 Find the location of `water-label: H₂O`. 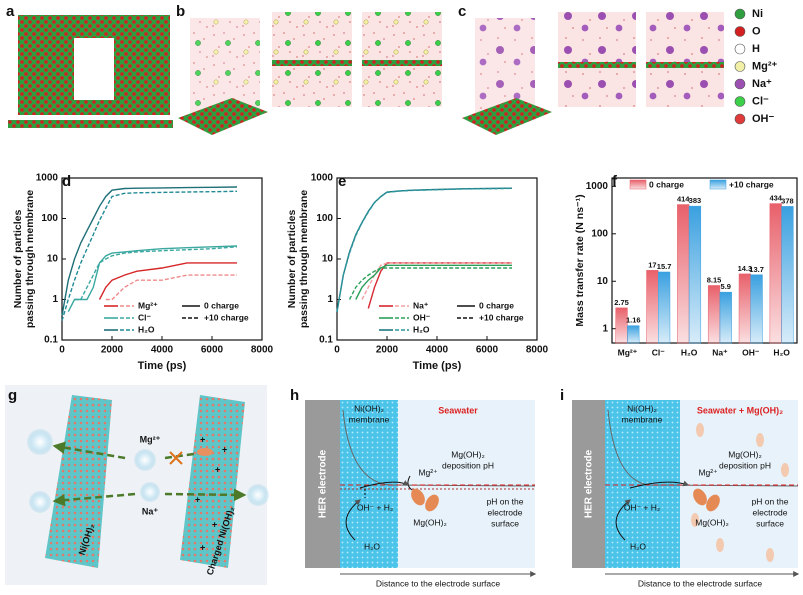

water-label: H₂O is located at coordinates (372, 546).